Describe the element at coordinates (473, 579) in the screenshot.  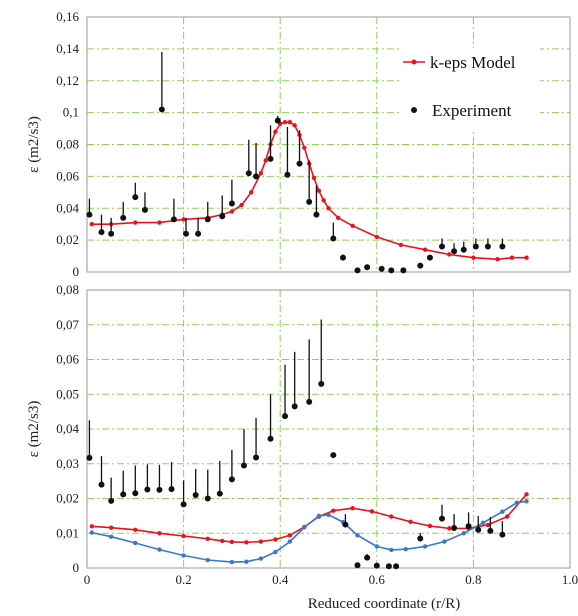
I see `x-tick-label: 0.8` at that location.